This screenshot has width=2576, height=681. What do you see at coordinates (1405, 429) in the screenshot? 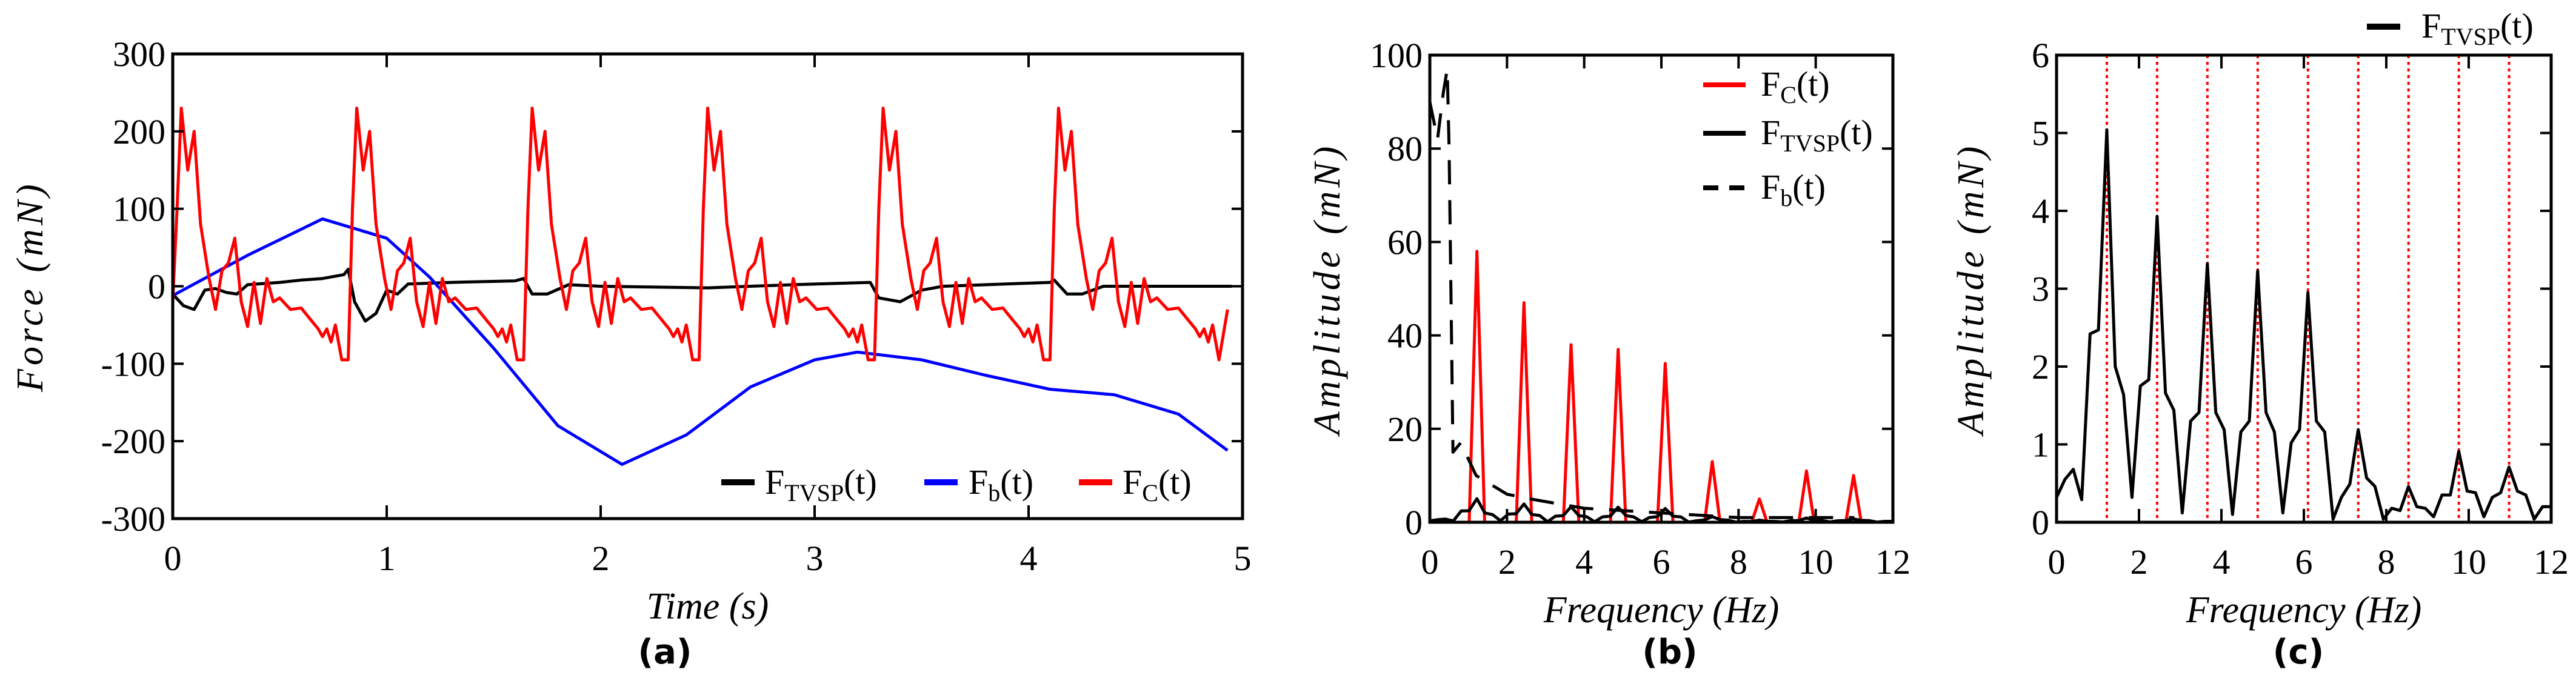
I see `y-tick-label: 20` at bounding box center [1405, 429].